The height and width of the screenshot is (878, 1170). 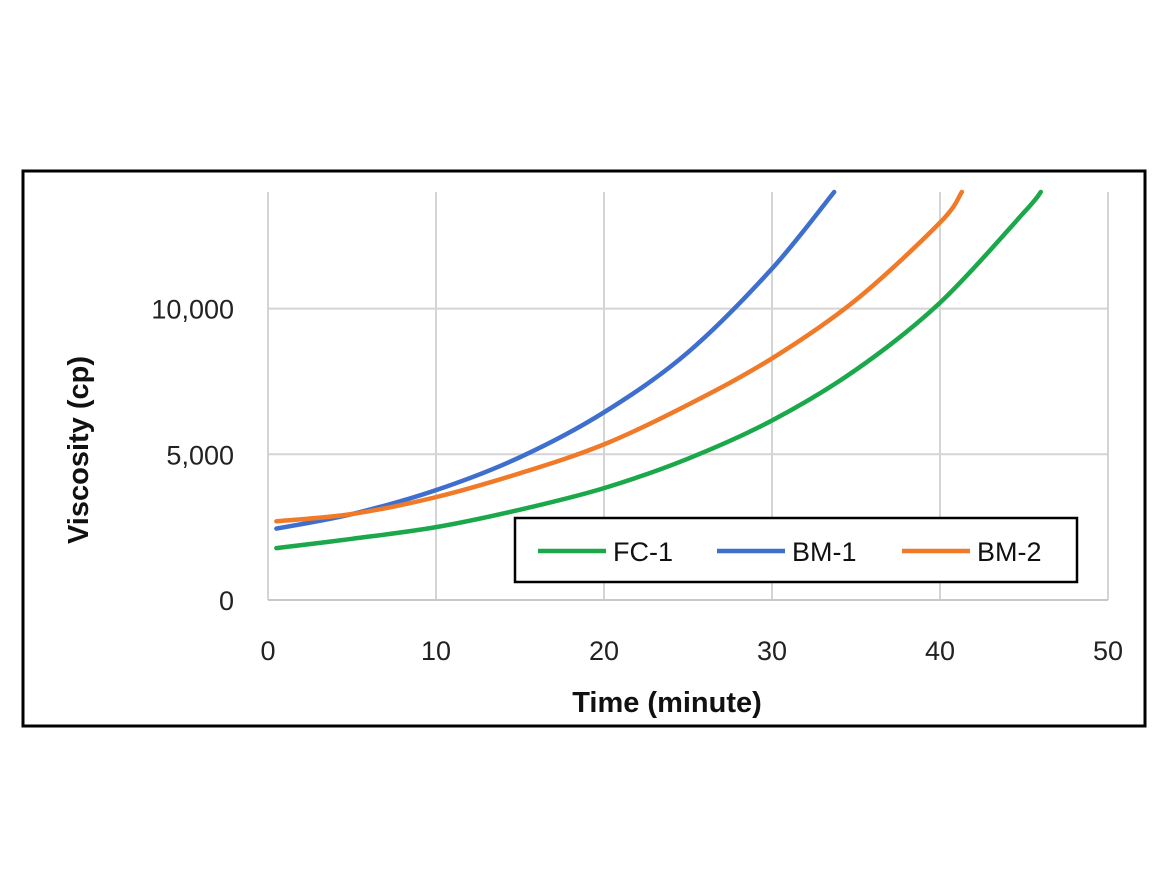 I want to click on y-tick-label: 10,000, so click(x=192, y=310).